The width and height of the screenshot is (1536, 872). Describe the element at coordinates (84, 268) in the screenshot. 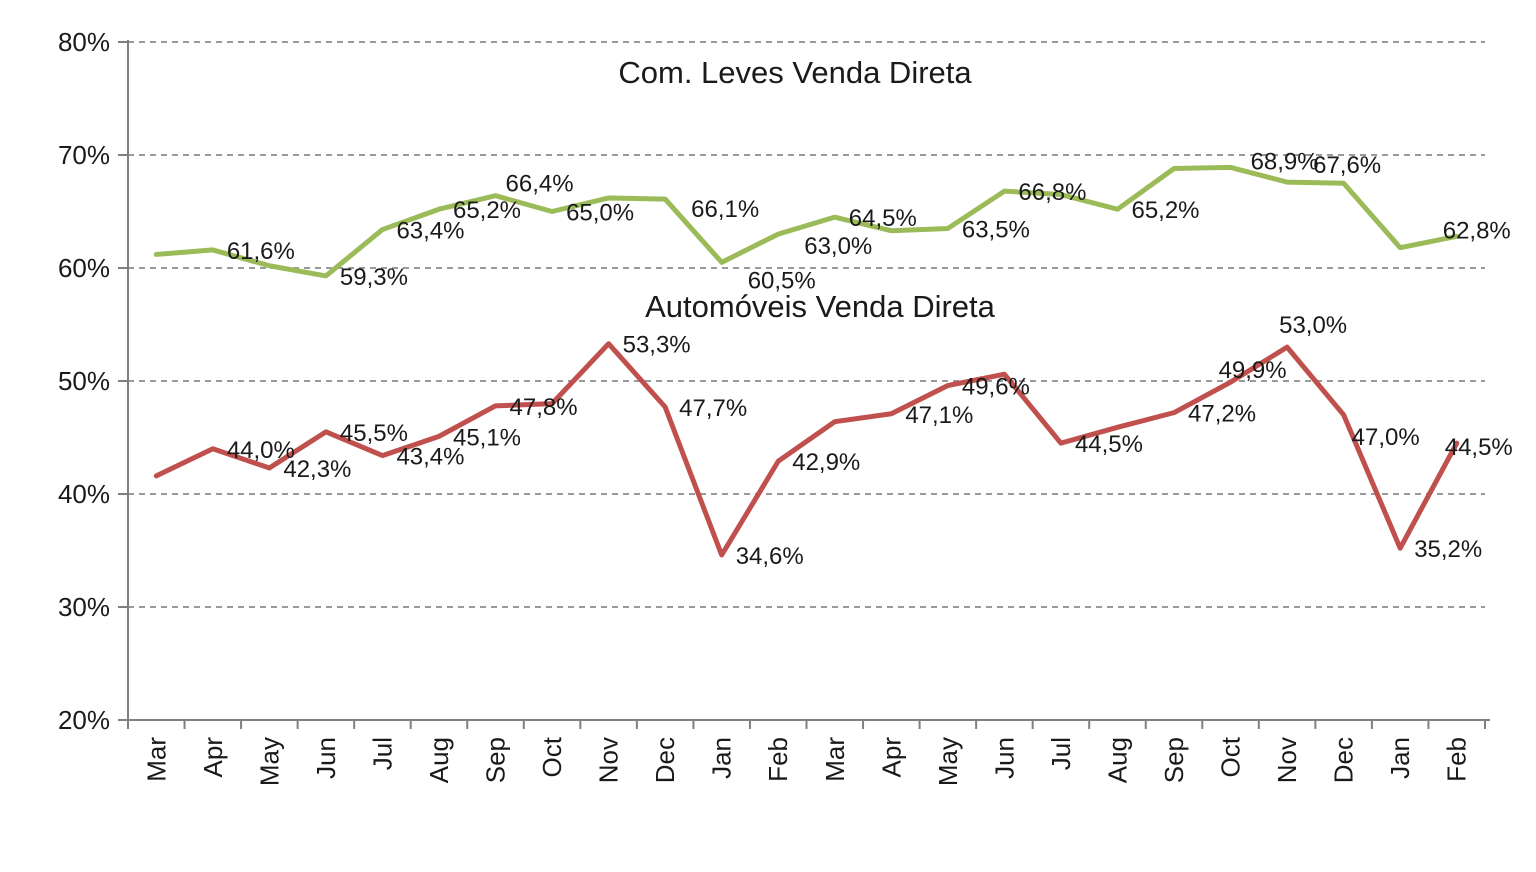

I see `y-axis-label: 60%` at that location.